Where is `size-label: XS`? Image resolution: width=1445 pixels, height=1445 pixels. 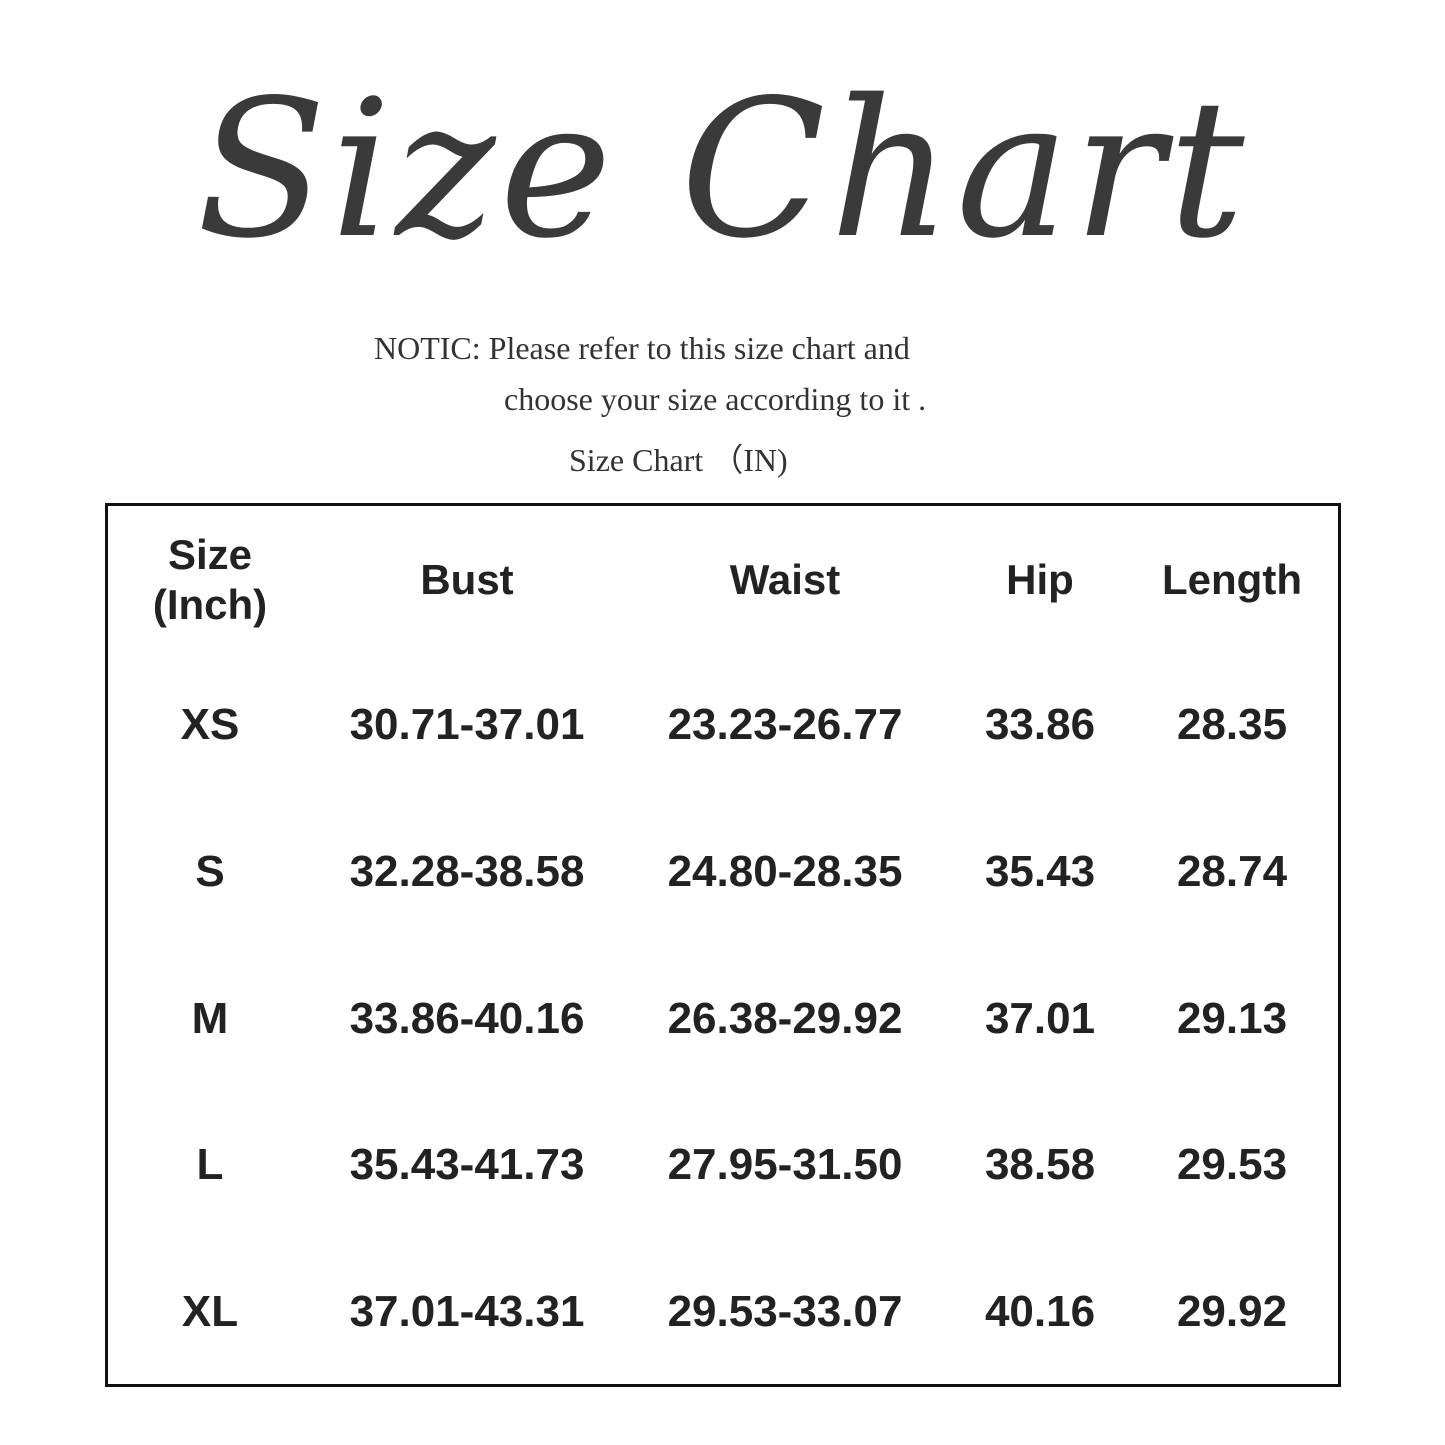 size-label: XS is located at coordinates (210, 724).